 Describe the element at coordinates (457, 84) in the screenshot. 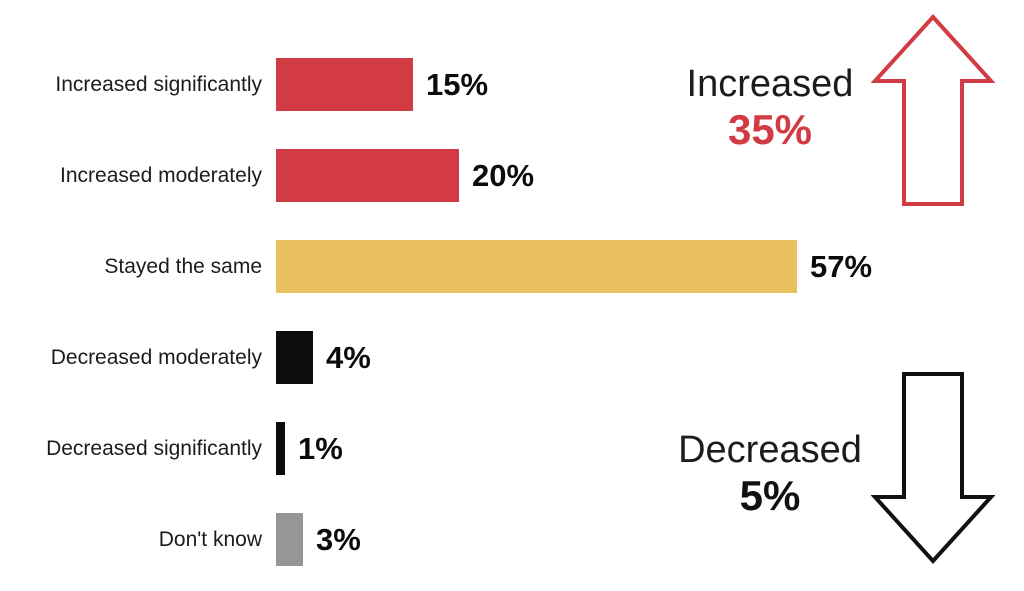

I see `value-label: 15%` at that location.